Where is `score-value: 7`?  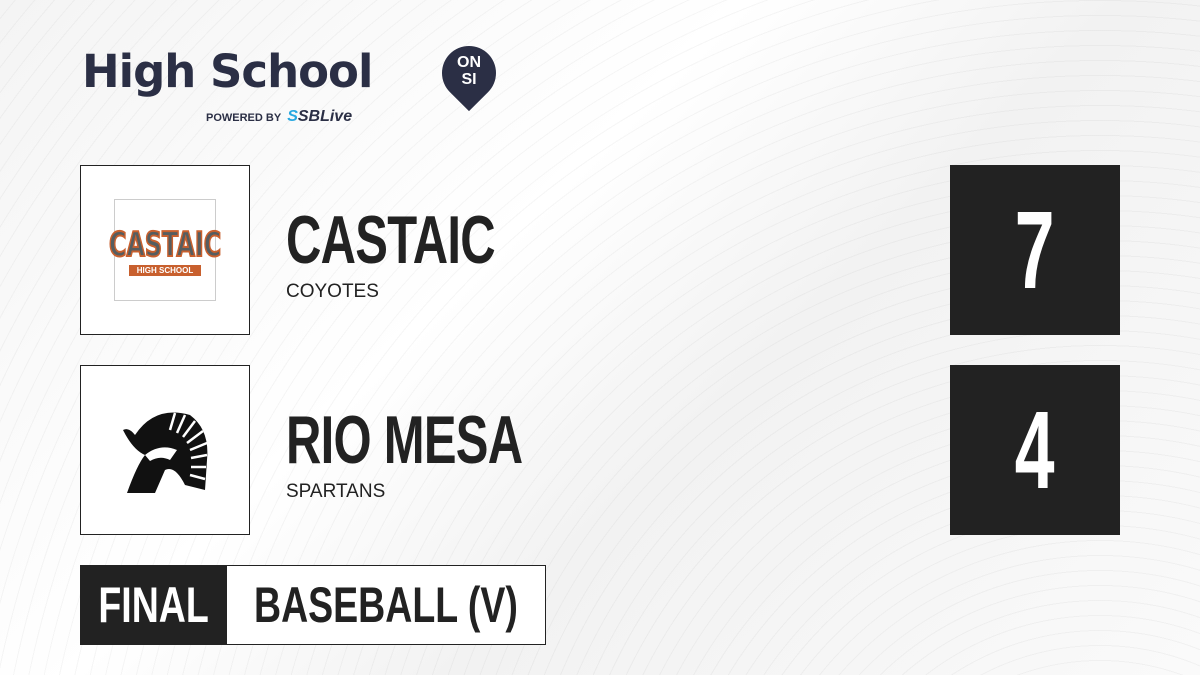
score-value: 7 is located at coordinates (1035, 250).